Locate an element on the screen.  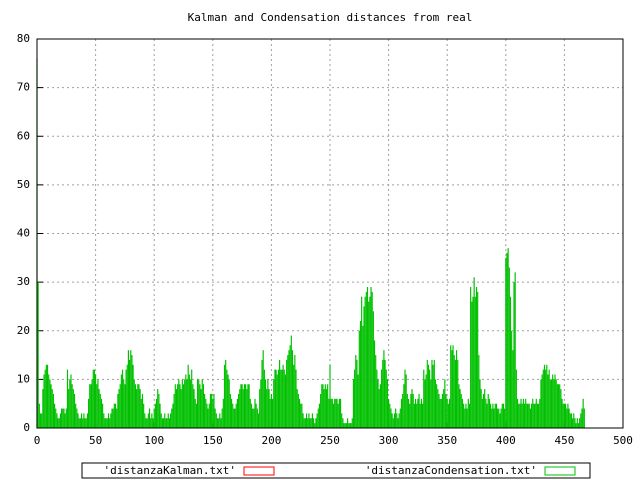
y-tick-label: 80 is located at coordinates (23, 38).